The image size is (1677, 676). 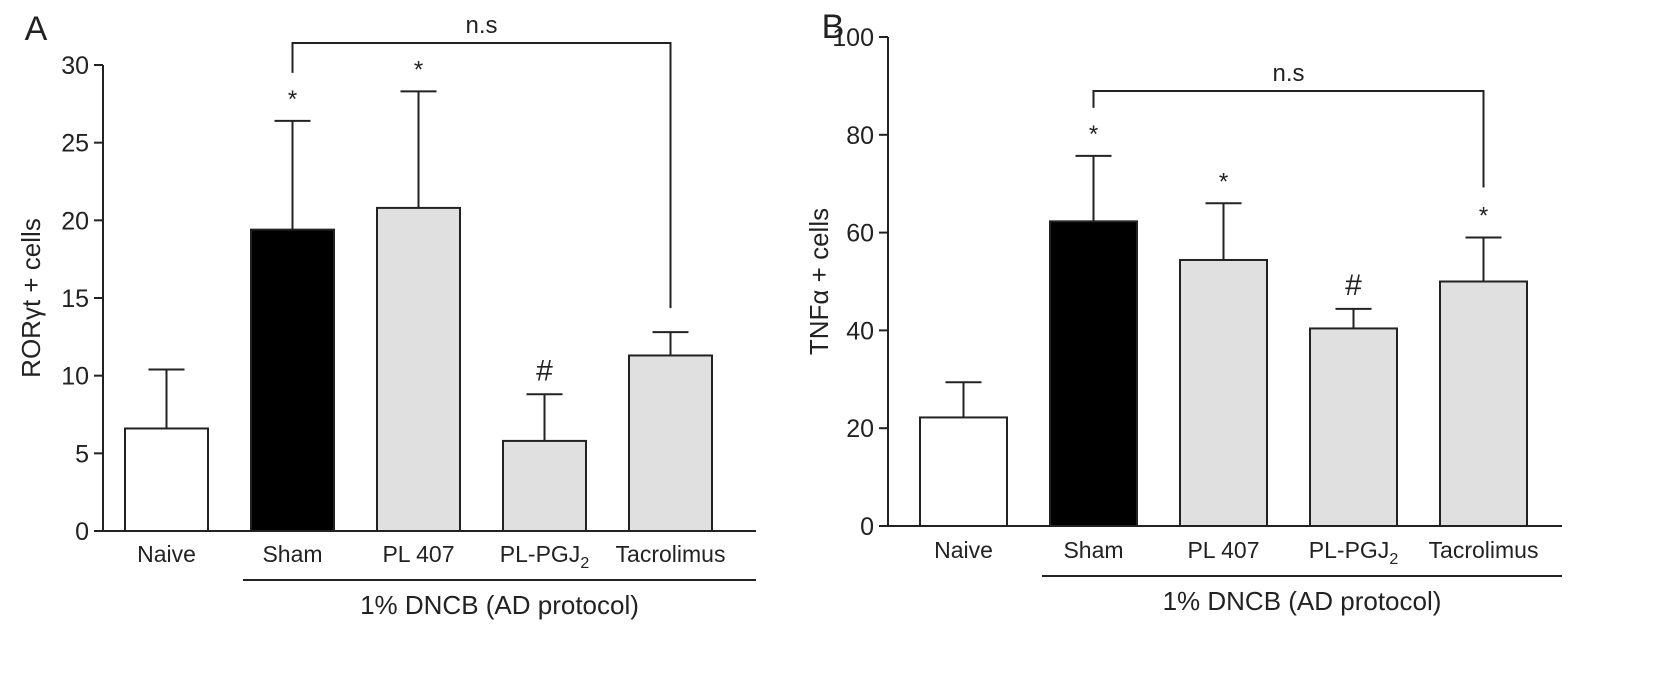 What do you see at coordinates (819, 281) in the screenshot?
I see `y-axis-label: TNFα + cells` at bounding box center [819, 281].